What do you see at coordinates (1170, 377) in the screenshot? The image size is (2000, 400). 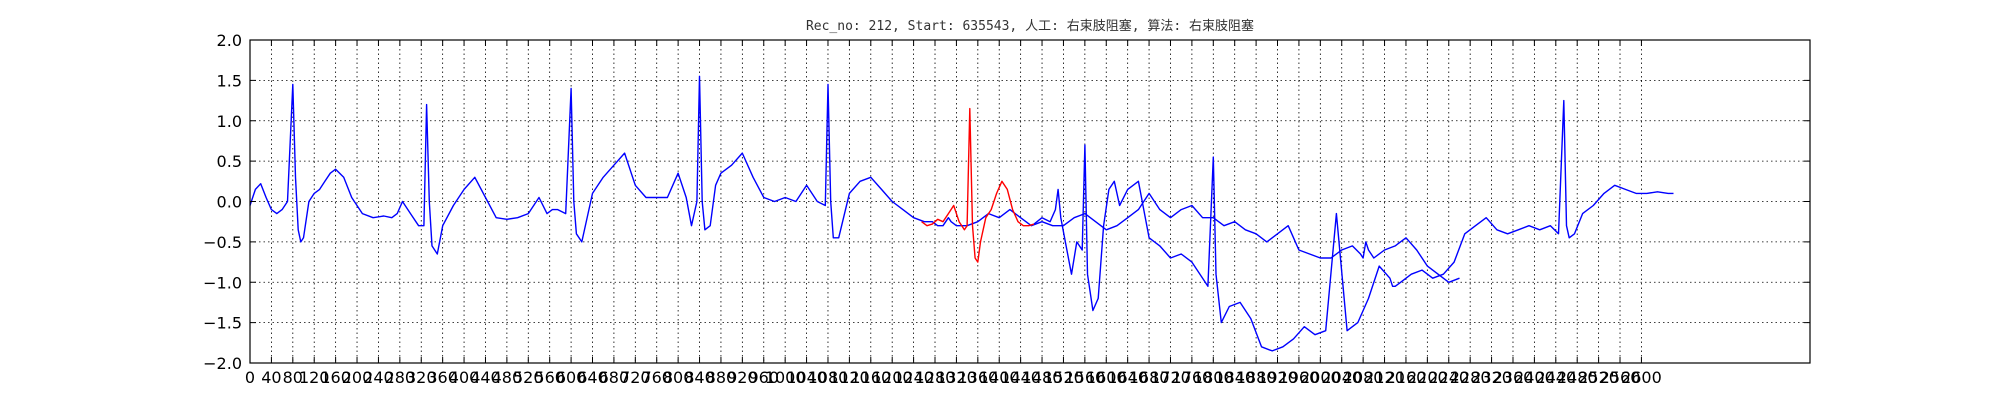 I see `x-tick-label: 1720` at bounding box center [1170, 377].